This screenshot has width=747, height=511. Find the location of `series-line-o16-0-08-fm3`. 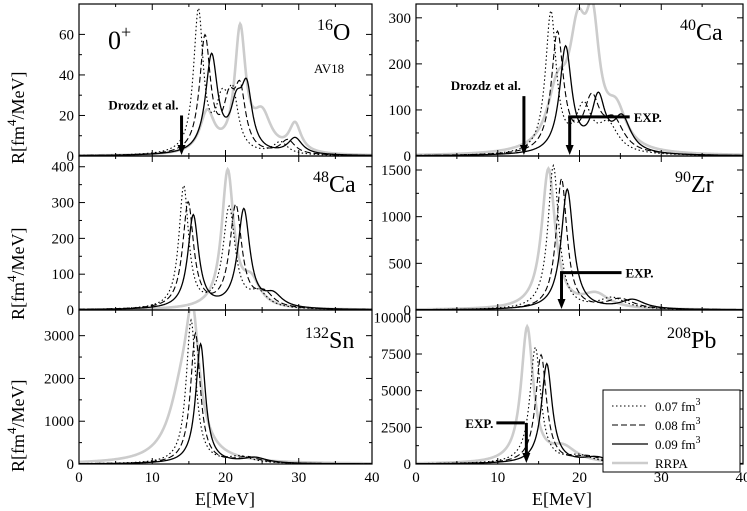

series-line-o16-0-08-fm3 is located at coordinates (225, 94).